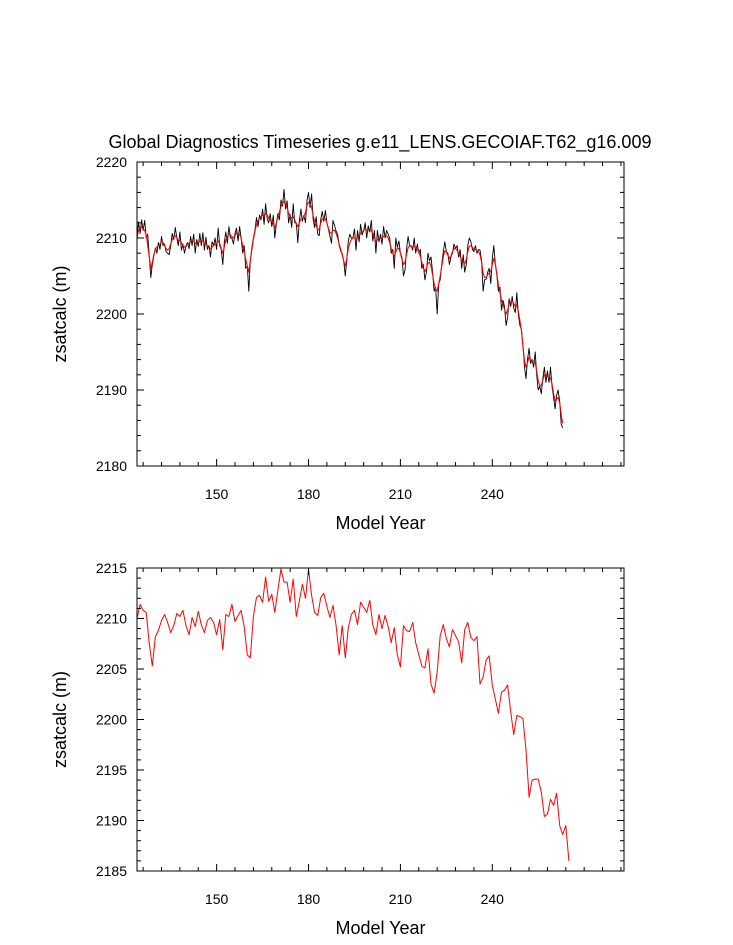  What do you see at coordinates (60, 313) in the screenshot?
I see `top-y-axis-label: zsatcalc (m)` at bounding box center [60, 313].